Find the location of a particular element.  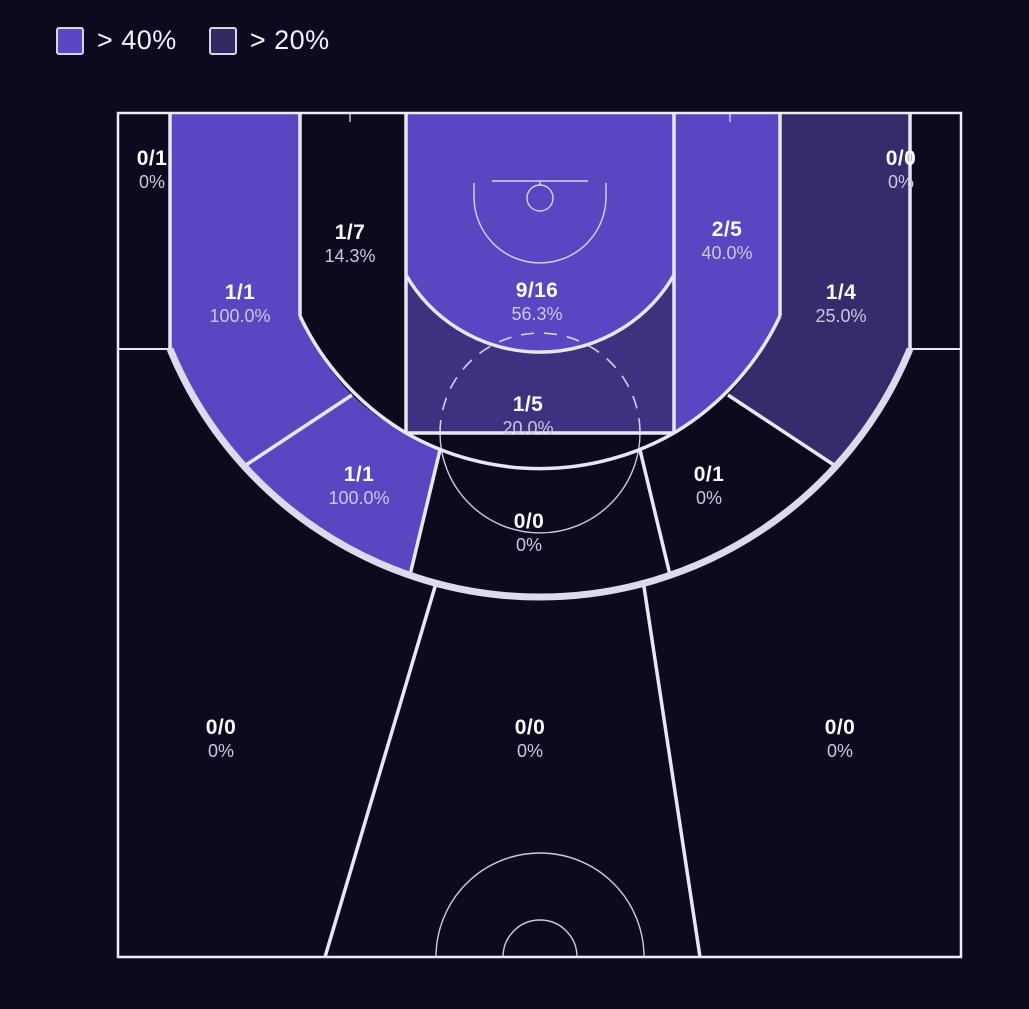

legend-item-high: > 40% is located at coordinates (116, 40).